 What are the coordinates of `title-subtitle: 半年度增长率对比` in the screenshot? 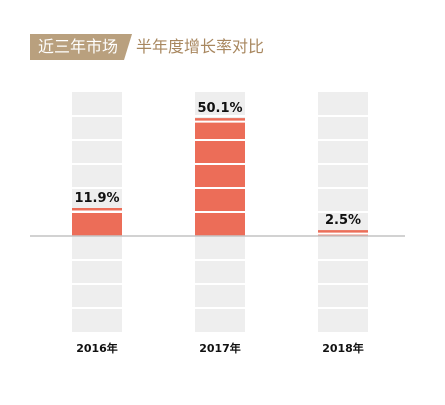 It's located at (200, 46).